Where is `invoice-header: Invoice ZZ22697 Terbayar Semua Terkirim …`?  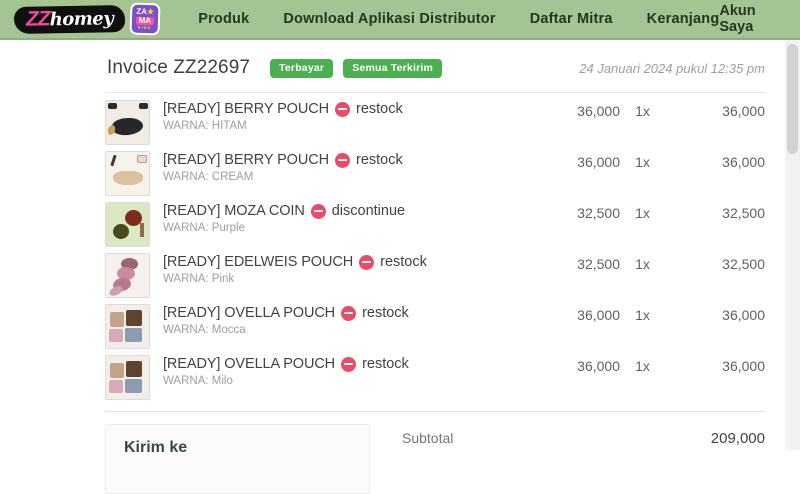
invoice-header: Invoice ZZ22697 Terbayar Semua Terkirim … is located at coordinates (435, 66).